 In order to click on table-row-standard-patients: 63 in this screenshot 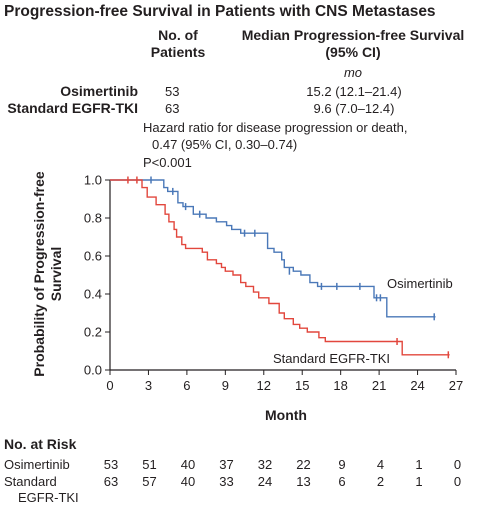, I will do `click(172, 108)`.